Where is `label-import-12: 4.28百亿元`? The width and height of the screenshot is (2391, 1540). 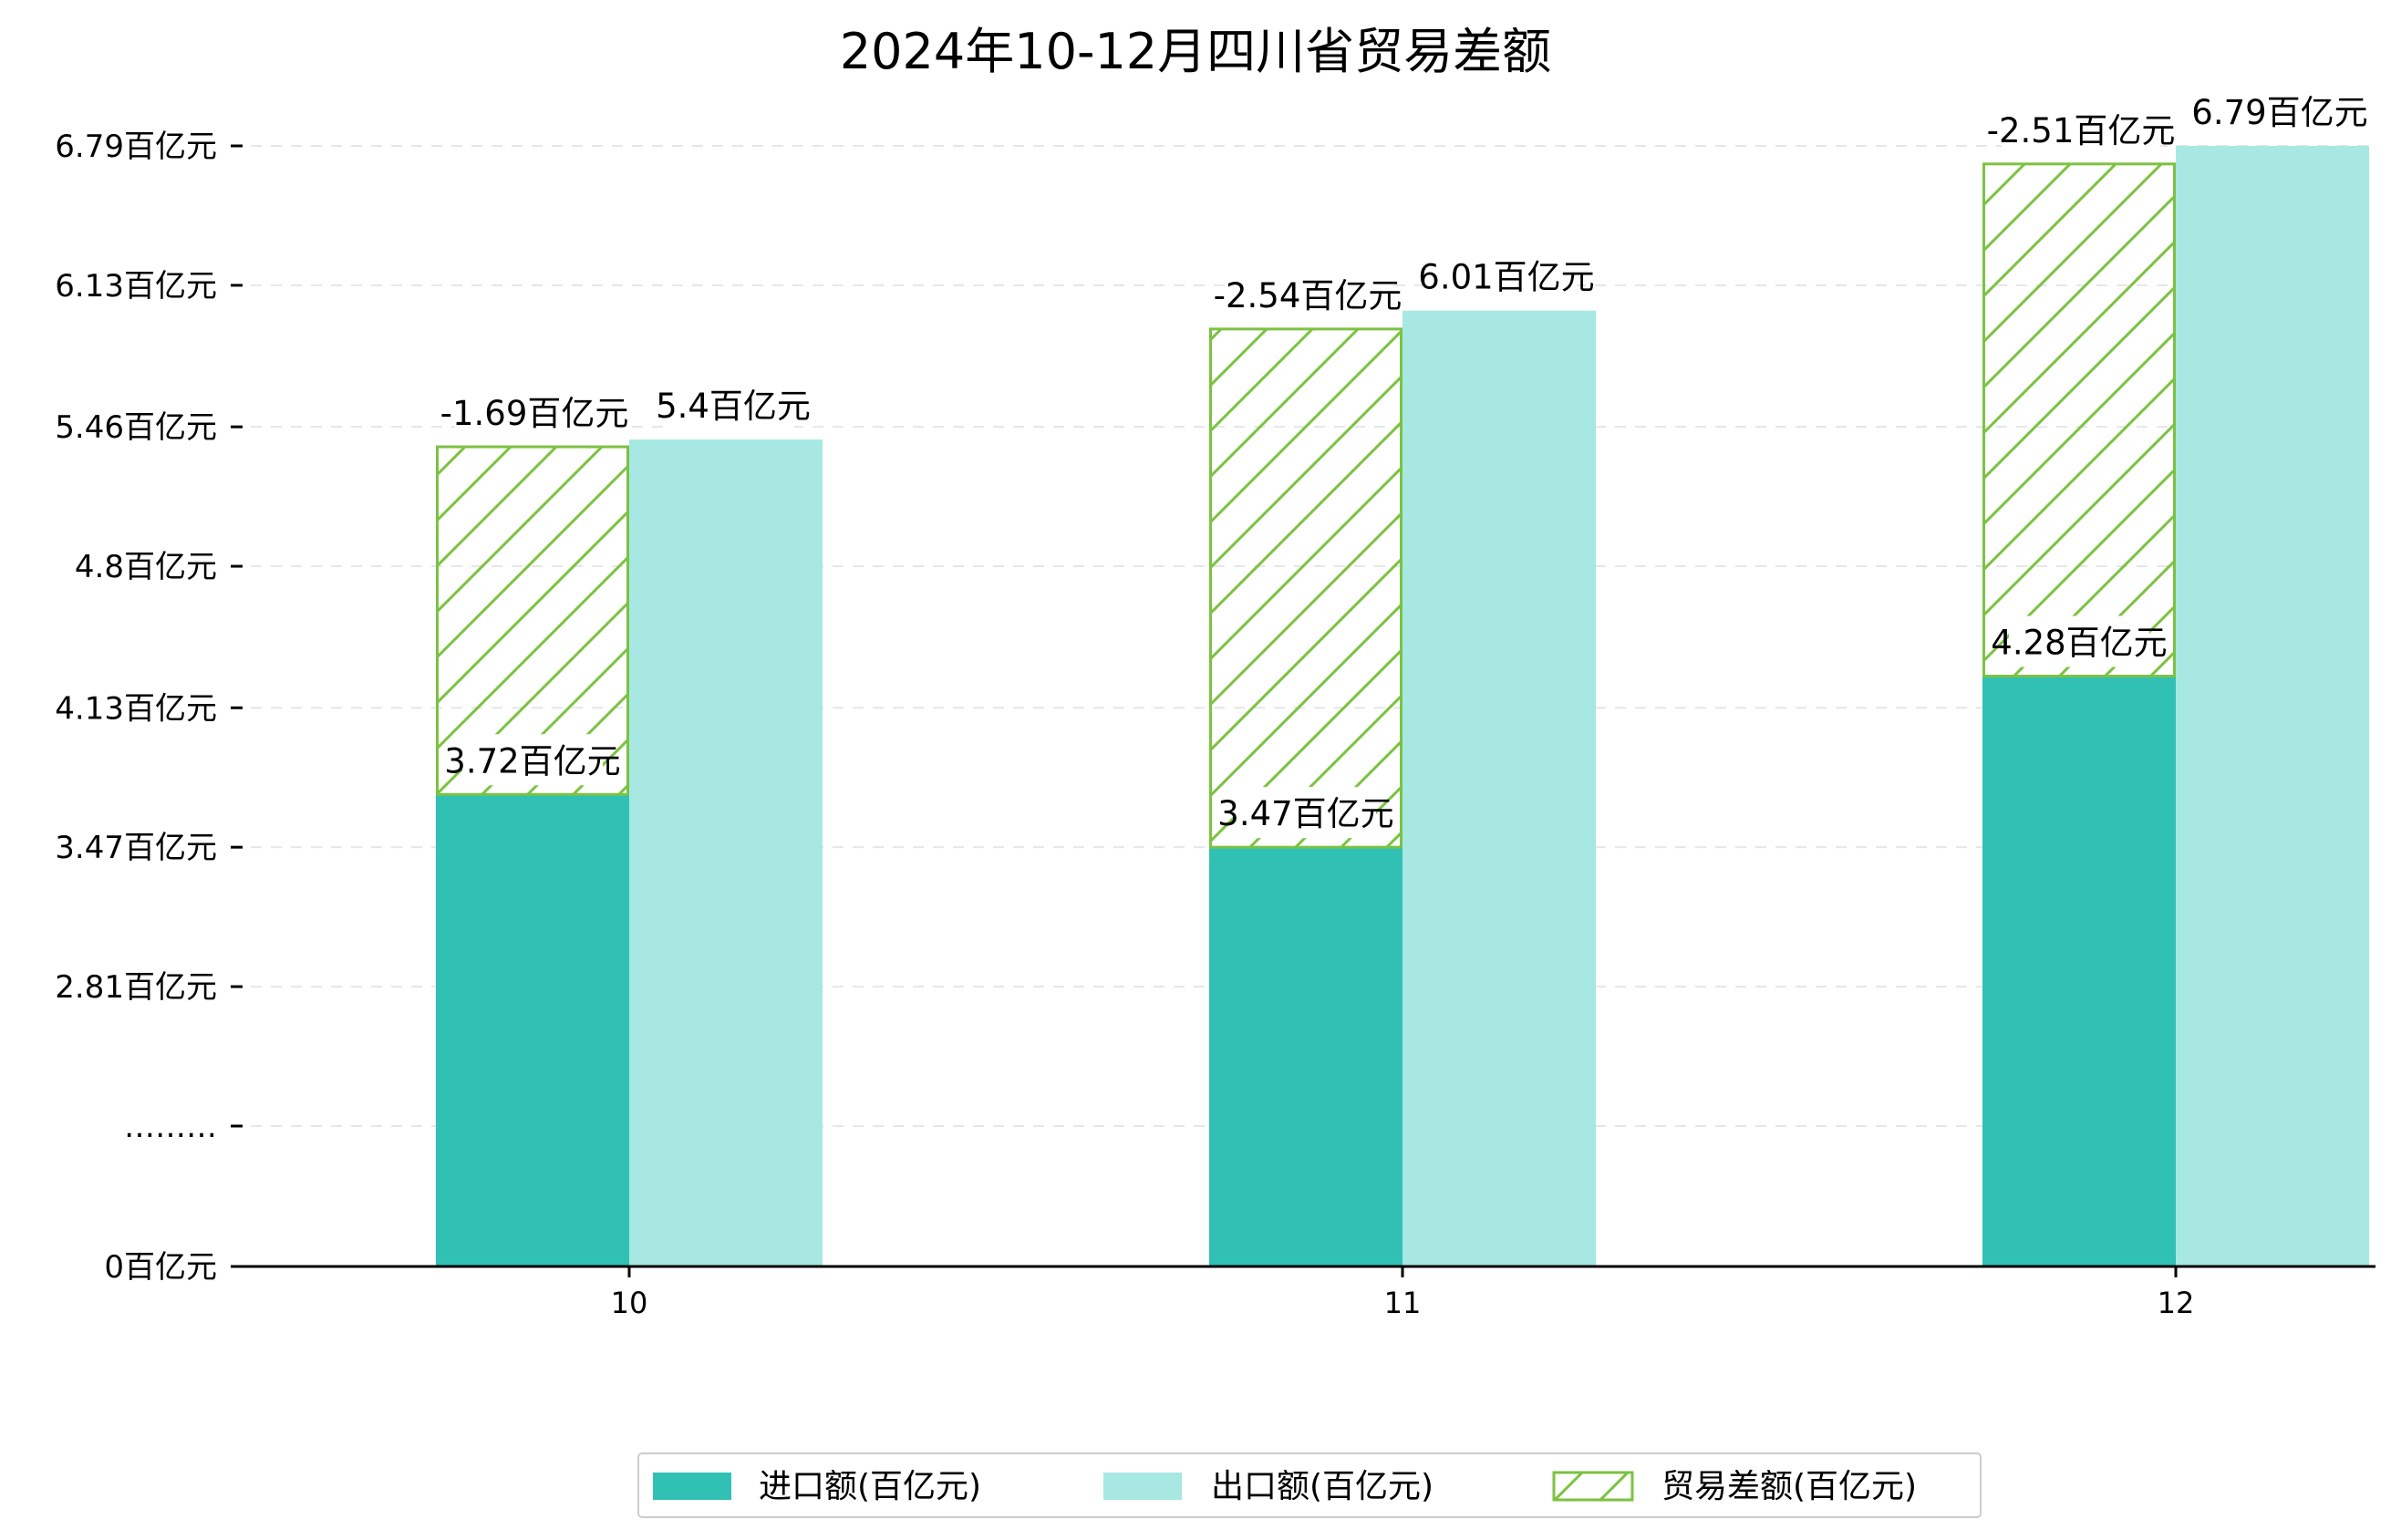 label-import-12: 4.28百亿元 is located at coordinates (2079, 641).